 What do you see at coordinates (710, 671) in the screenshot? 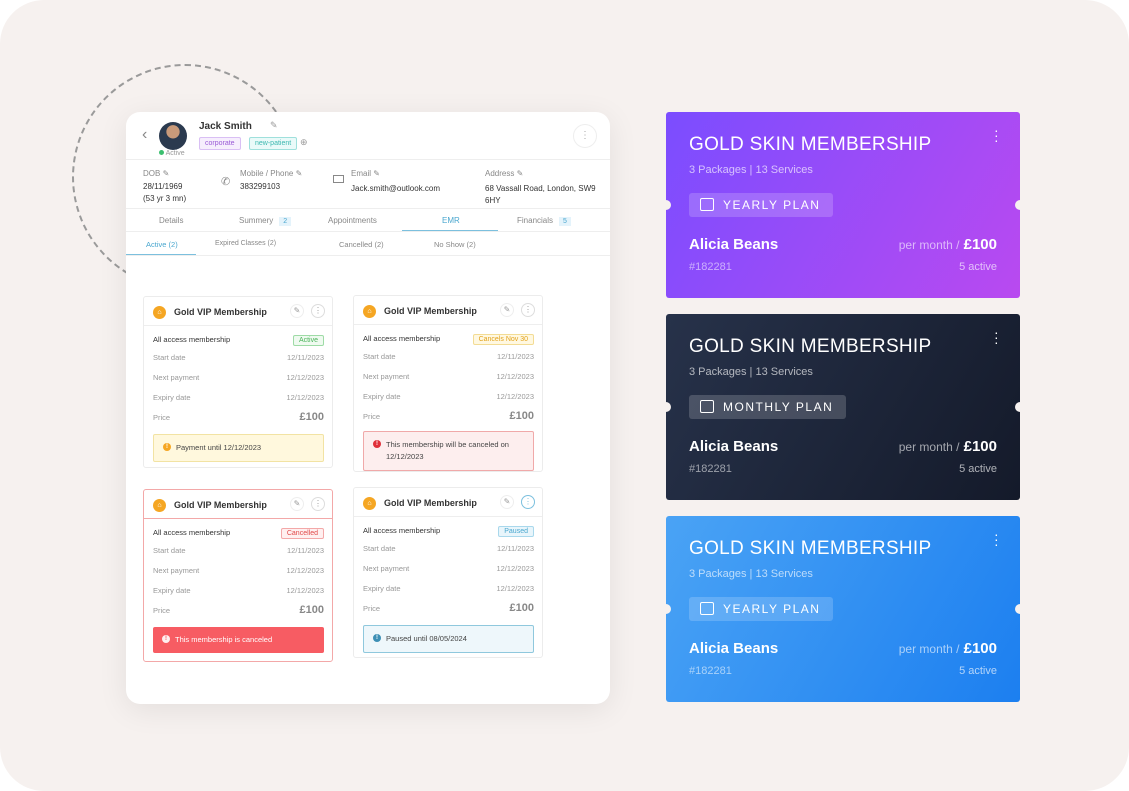
I see `member-id: #182281` at bounding box center [710, 671].